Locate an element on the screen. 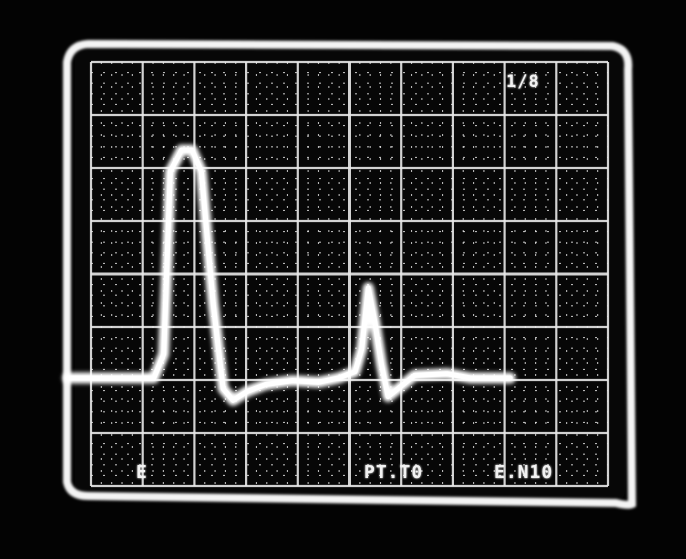 This screenshot has height=559, width=686. corner-readout: 1/8 is located at coordinates (523, 82).